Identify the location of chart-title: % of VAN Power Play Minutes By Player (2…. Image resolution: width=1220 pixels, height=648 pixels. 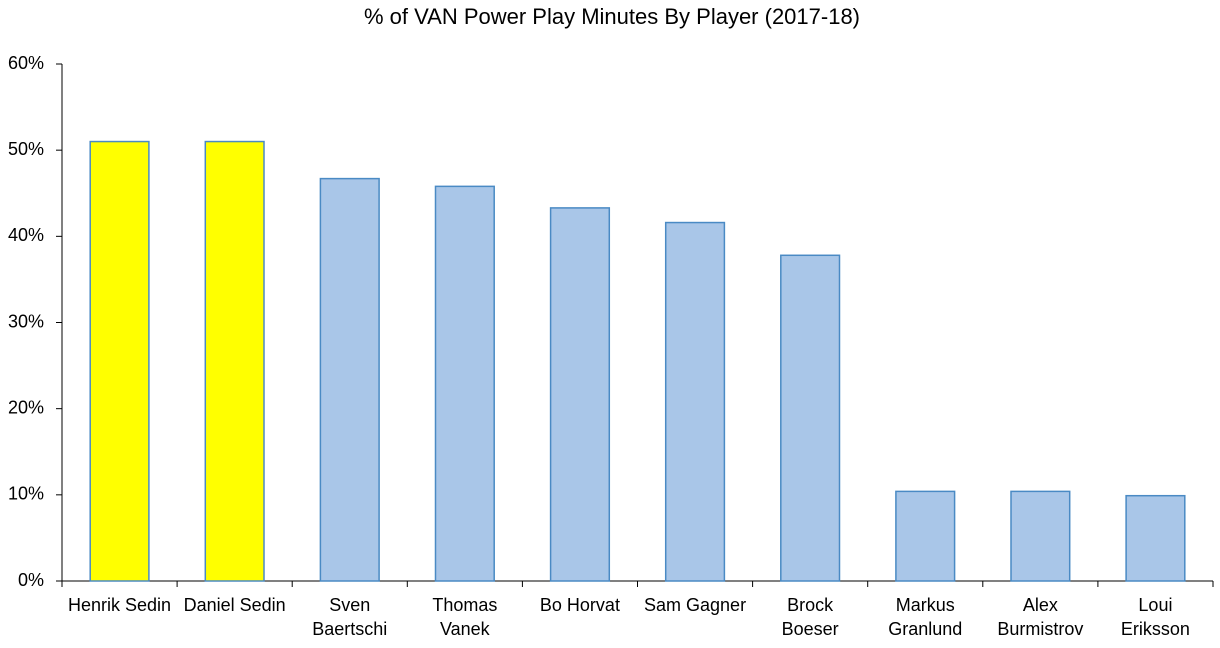
(612, 16).